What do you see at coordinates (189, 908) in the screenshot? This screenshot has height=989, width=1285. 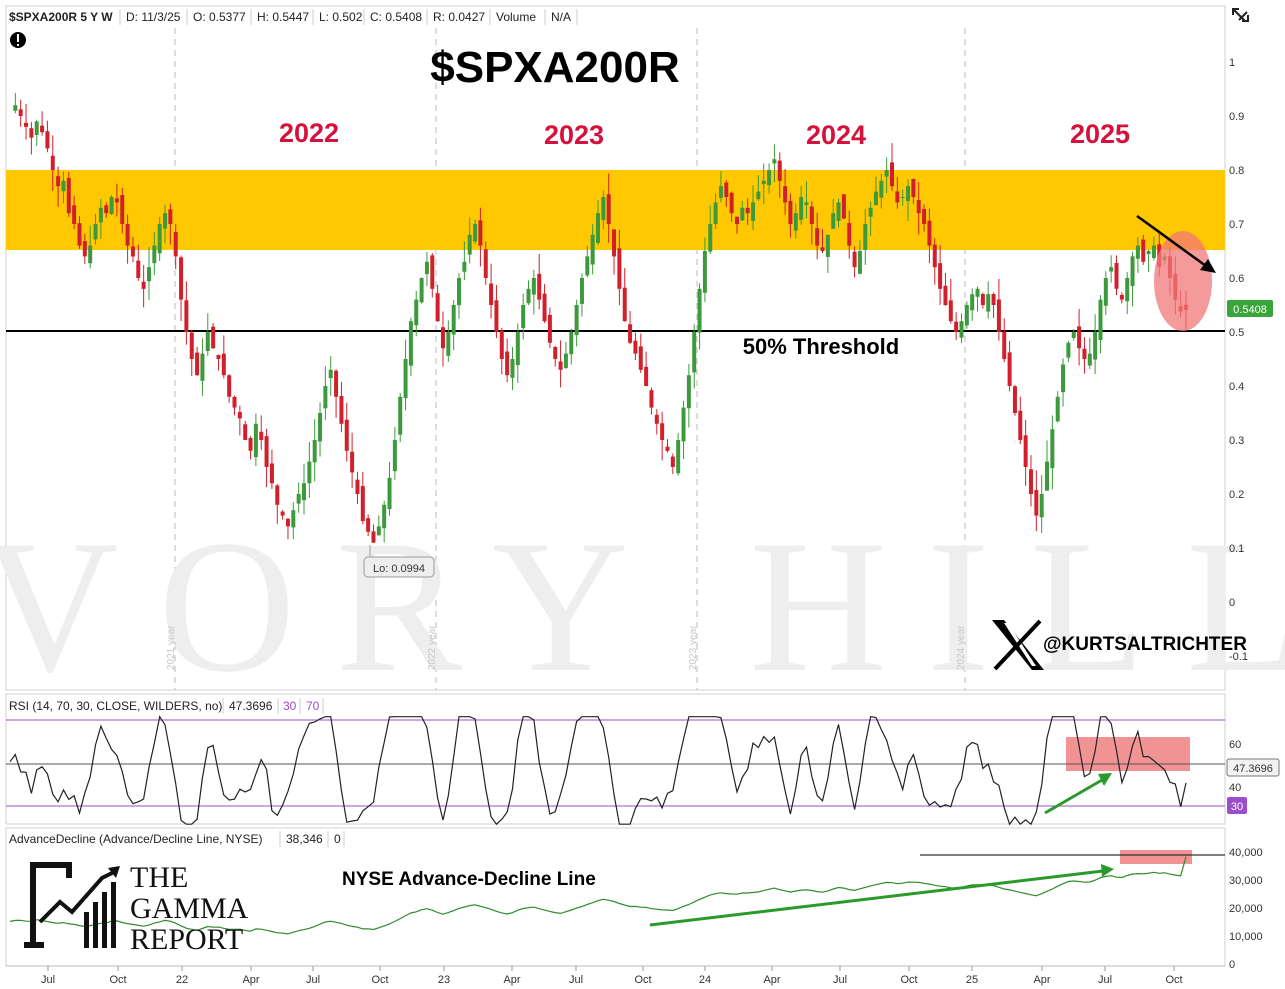 I see `logo-line-gamma: GAMMA` at bounding box center [189, 908].